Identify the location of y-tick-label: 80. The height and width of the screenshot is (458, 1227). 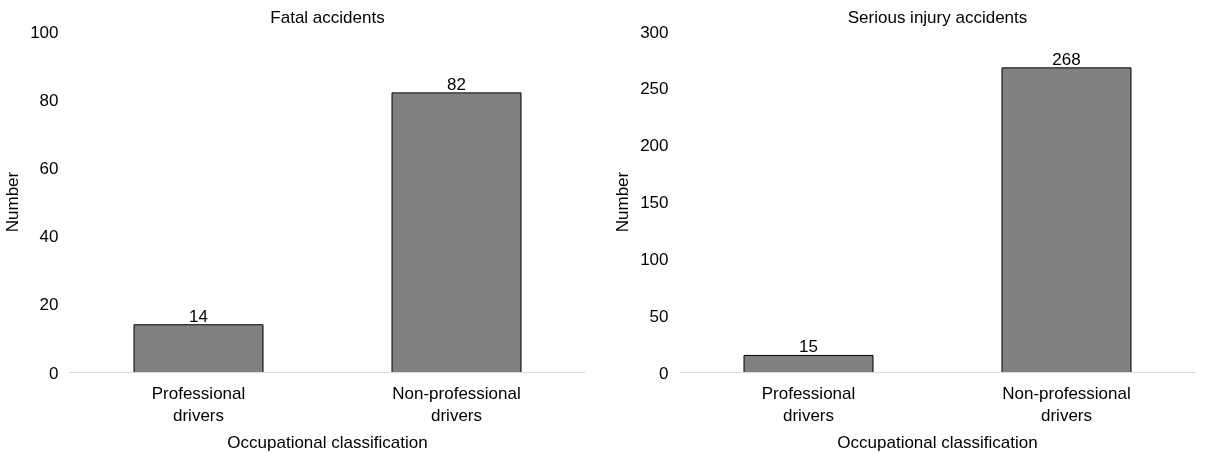
(49, 100).